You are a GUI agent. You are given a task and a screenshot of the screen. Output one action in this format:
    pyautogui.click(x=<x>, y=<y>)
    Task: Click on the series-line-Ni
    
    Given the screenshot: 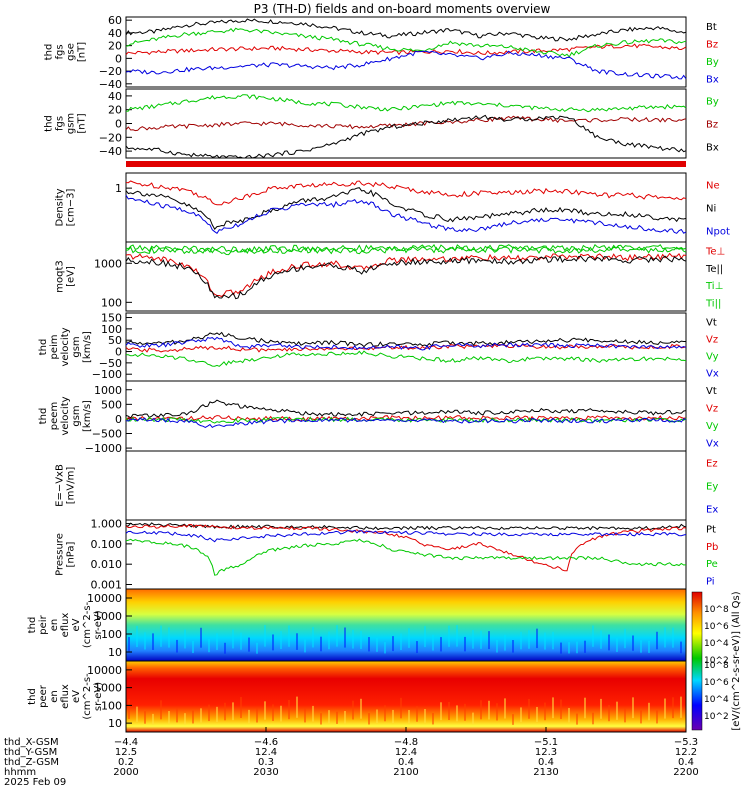 What is the action you would take?
    pyautogui.click(x=406, y=208)
    